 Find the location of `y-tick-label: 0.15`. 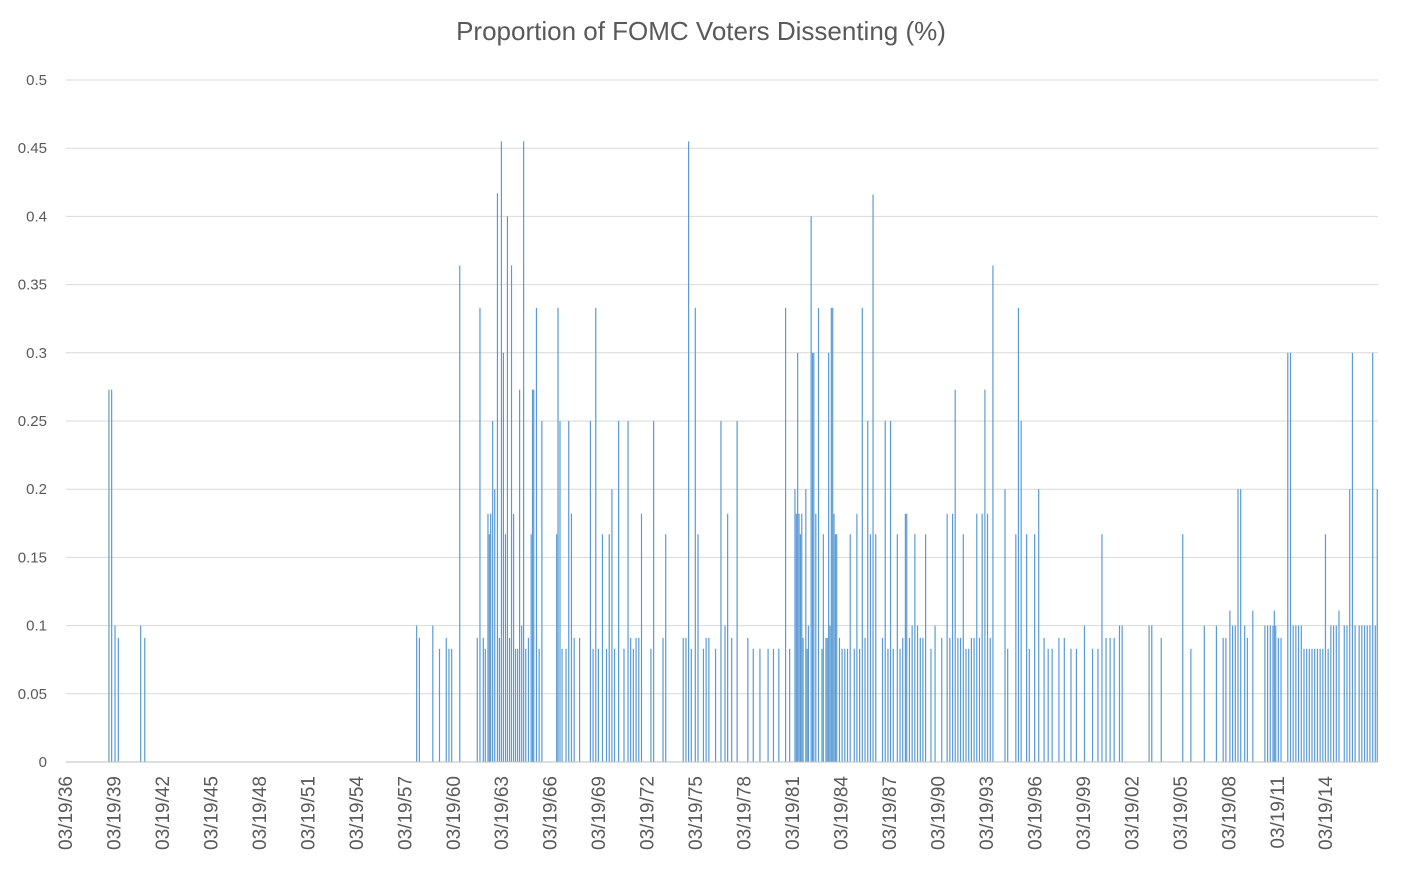

y-tick-label: 0.15 is located at coordinates (32, 557).